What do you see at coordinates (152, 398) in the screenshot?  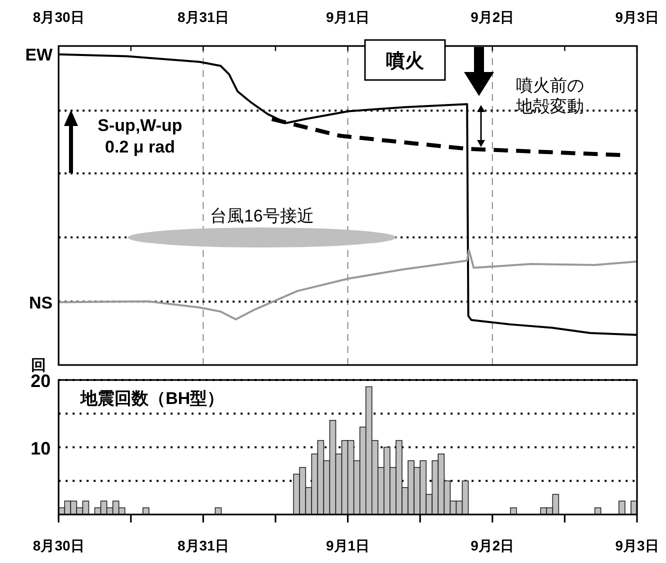 I see `text: 地震回数（BH型）` at bounding box center [152, 398].